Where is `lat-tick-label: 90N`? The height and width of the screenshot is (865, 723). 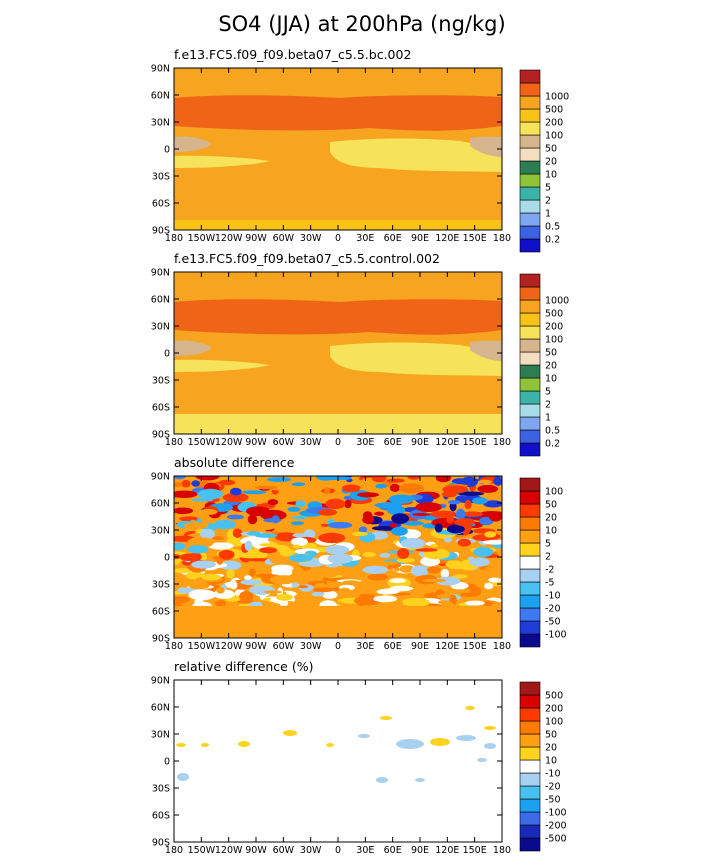
lat-tick-label: 90N is located at coordinates (160, 477).